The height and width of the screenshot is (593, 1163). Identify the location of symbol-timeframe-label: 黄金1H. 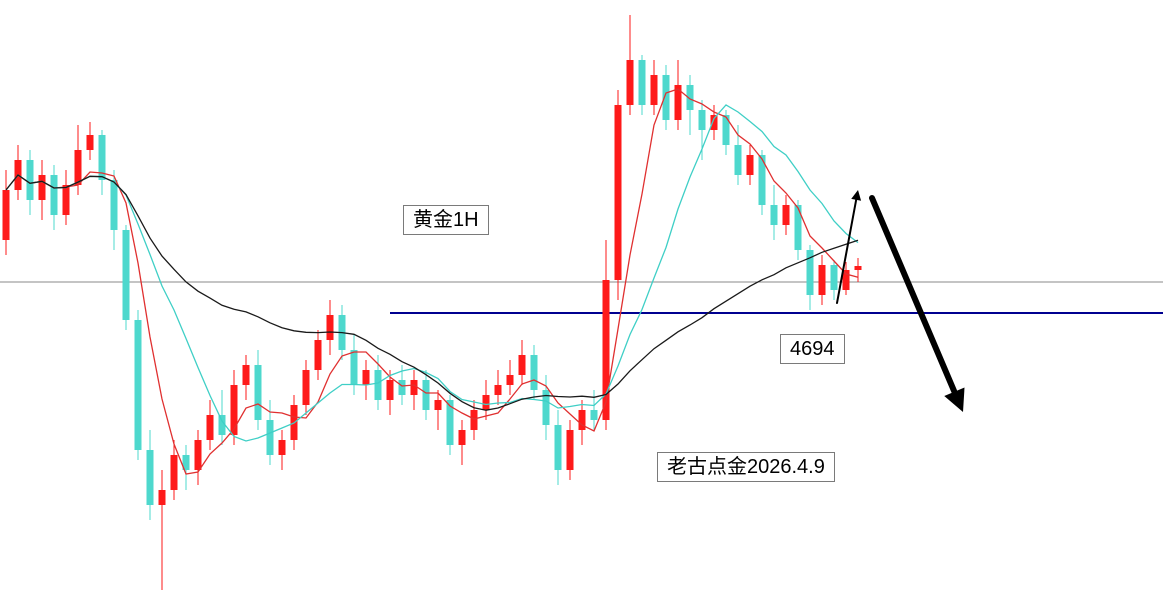
(446, 220).